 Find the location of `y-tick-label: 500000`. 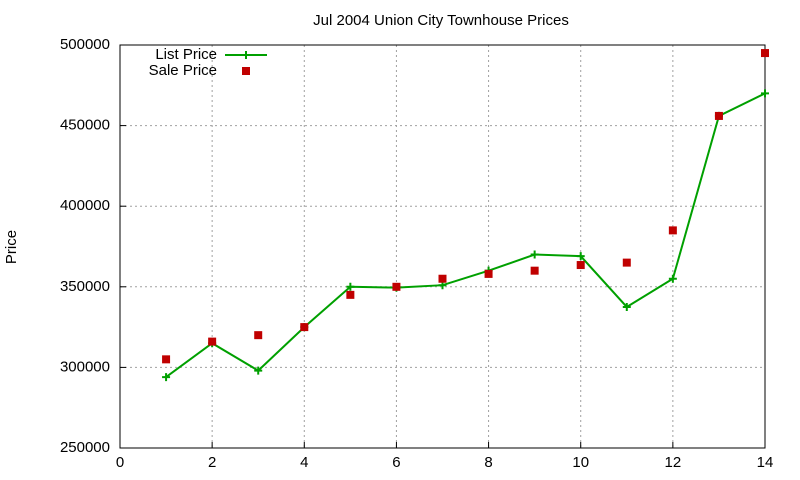

y-tick-label: 500000 is located at coordinates (85, 44).